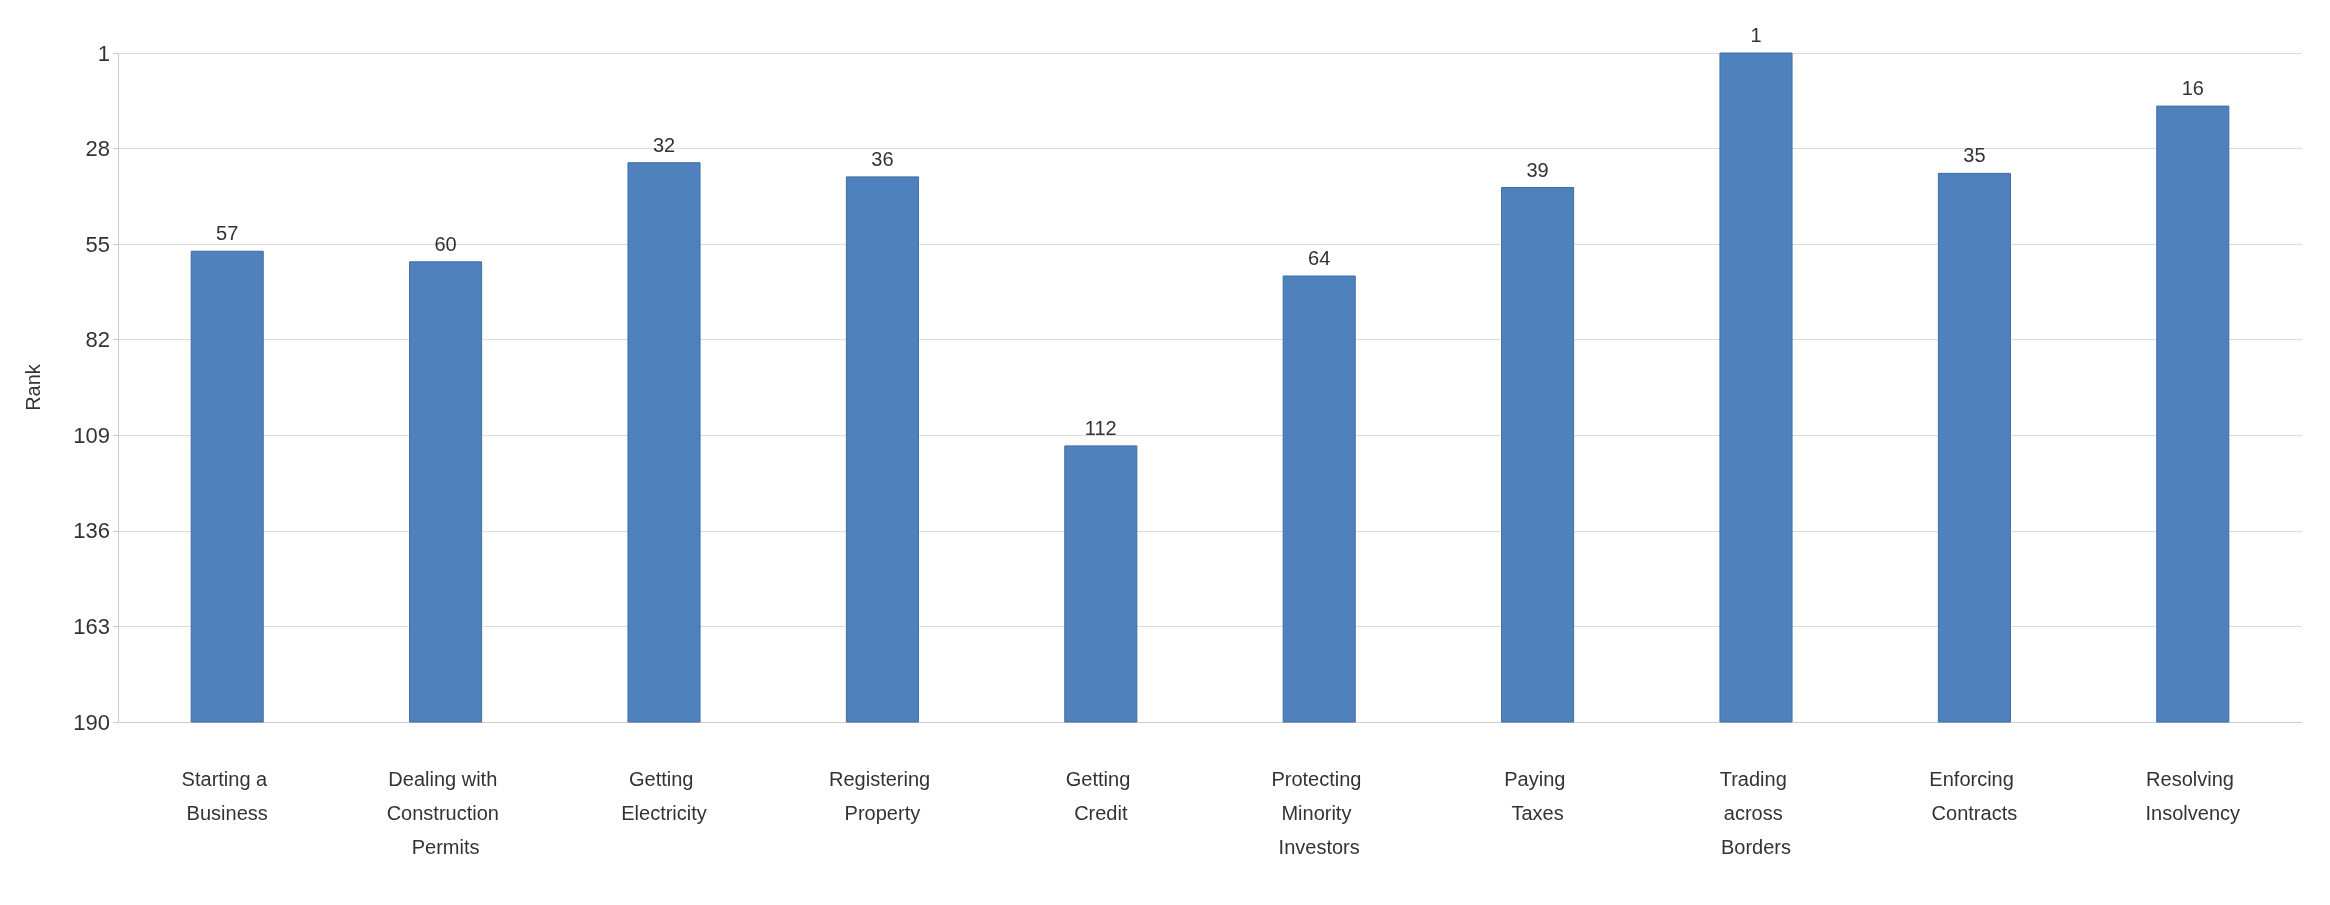 The image size is (2330, 905). I want to click on y-tick-label: 1, so click(103, 53).